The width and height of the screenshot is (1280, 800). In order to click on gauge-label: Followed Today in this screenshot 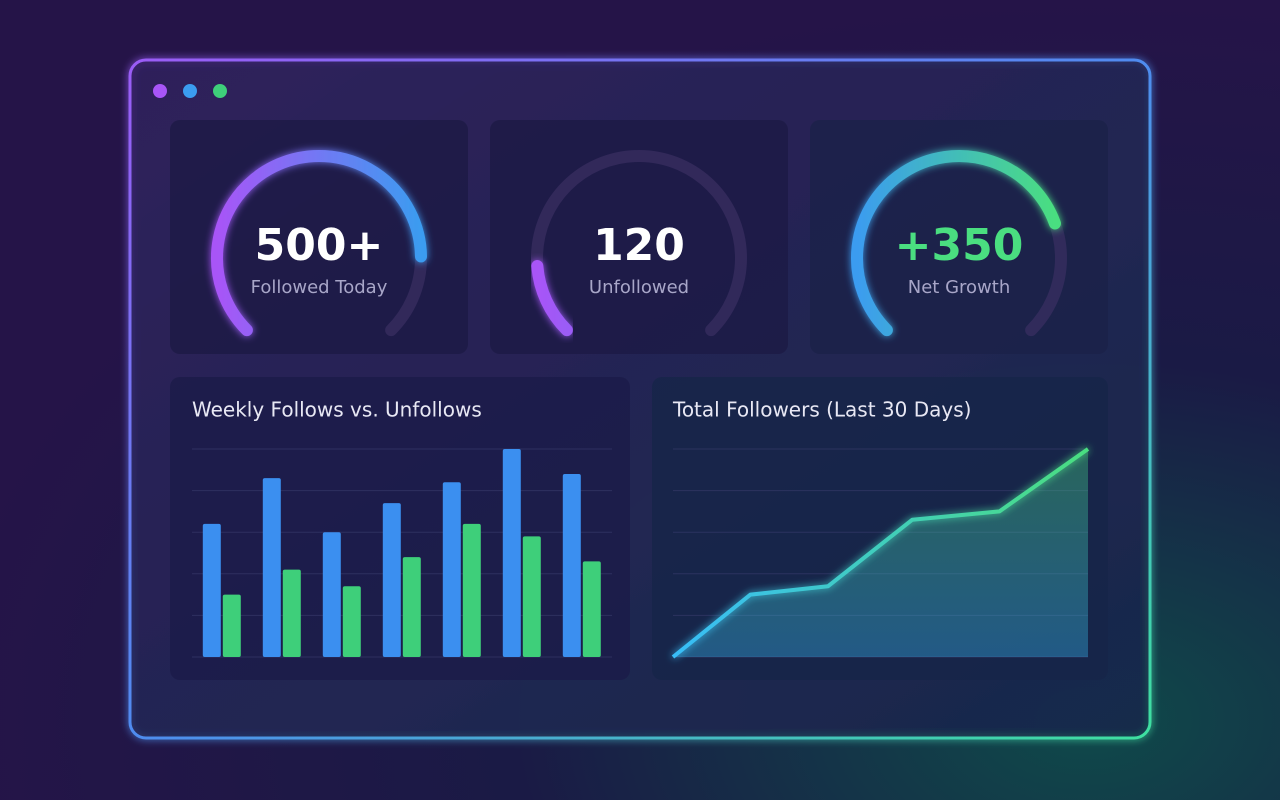, I will do `click(319, 287)`.